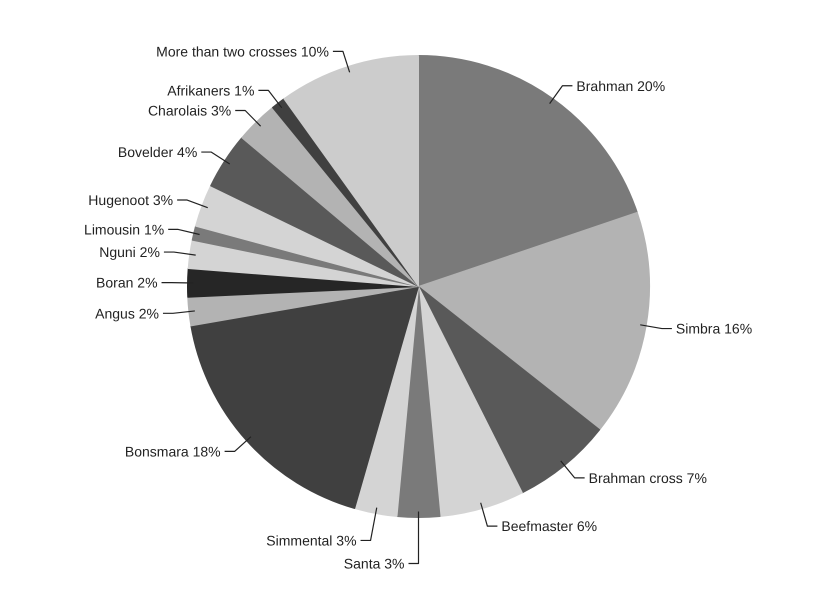 The width and height of the screenshot is (832, 589). Describe the element at coordinates (374, 564) in the screenshot. I see `slice-label: Santa 3%` at that location.